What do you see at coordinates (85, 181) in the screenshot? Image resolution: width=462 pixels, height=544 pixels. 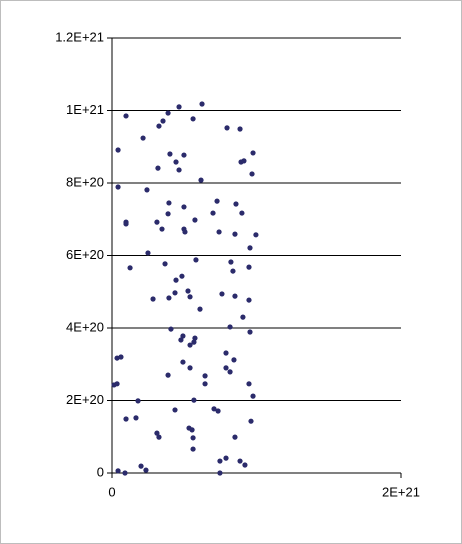 I see `y-tick-label: 8E+20` at bounding box center [85, 181].